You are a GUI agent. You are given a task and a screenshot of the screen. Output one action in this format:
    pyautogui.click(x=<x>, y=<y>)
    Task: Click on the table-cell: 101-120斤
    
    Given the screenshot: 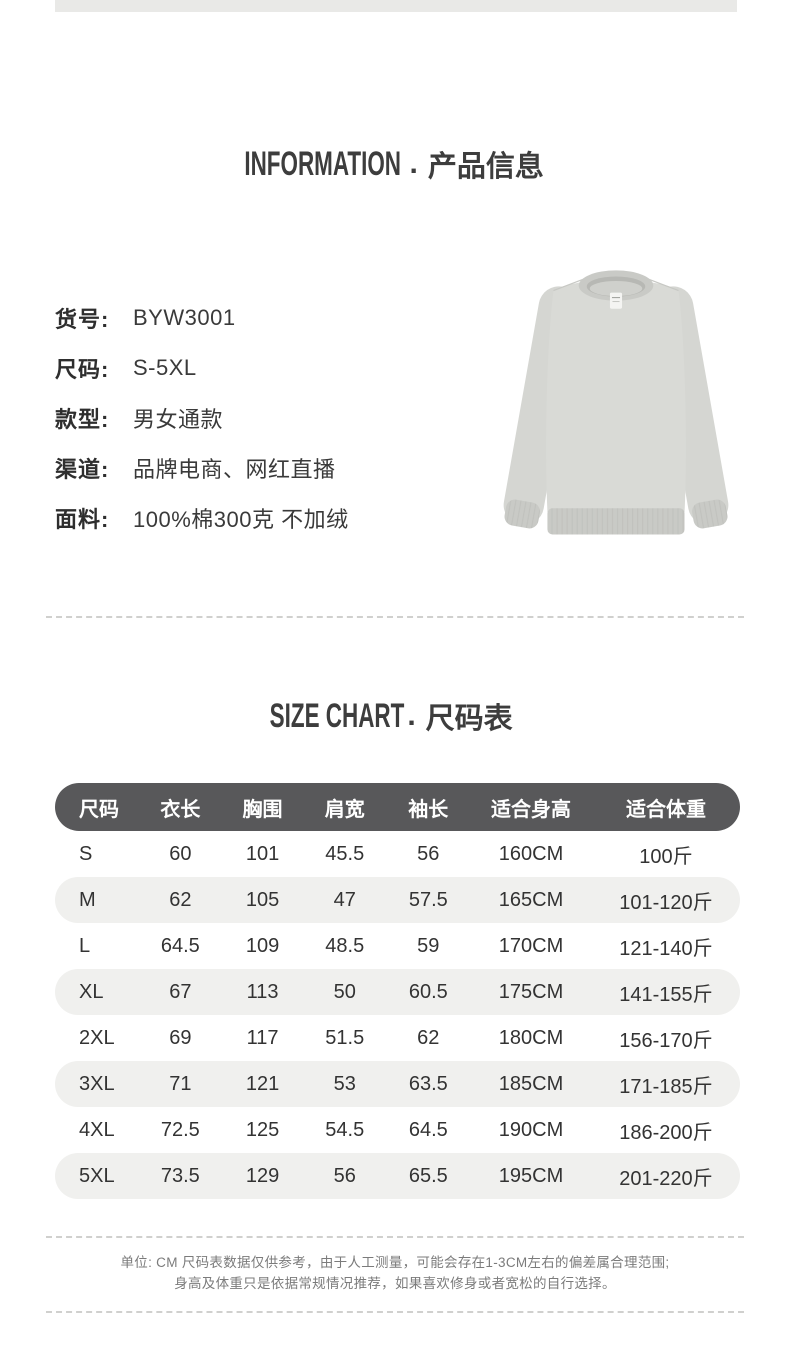 What is the action you would take?
    pyautogui.click(x=666, y=902)
    